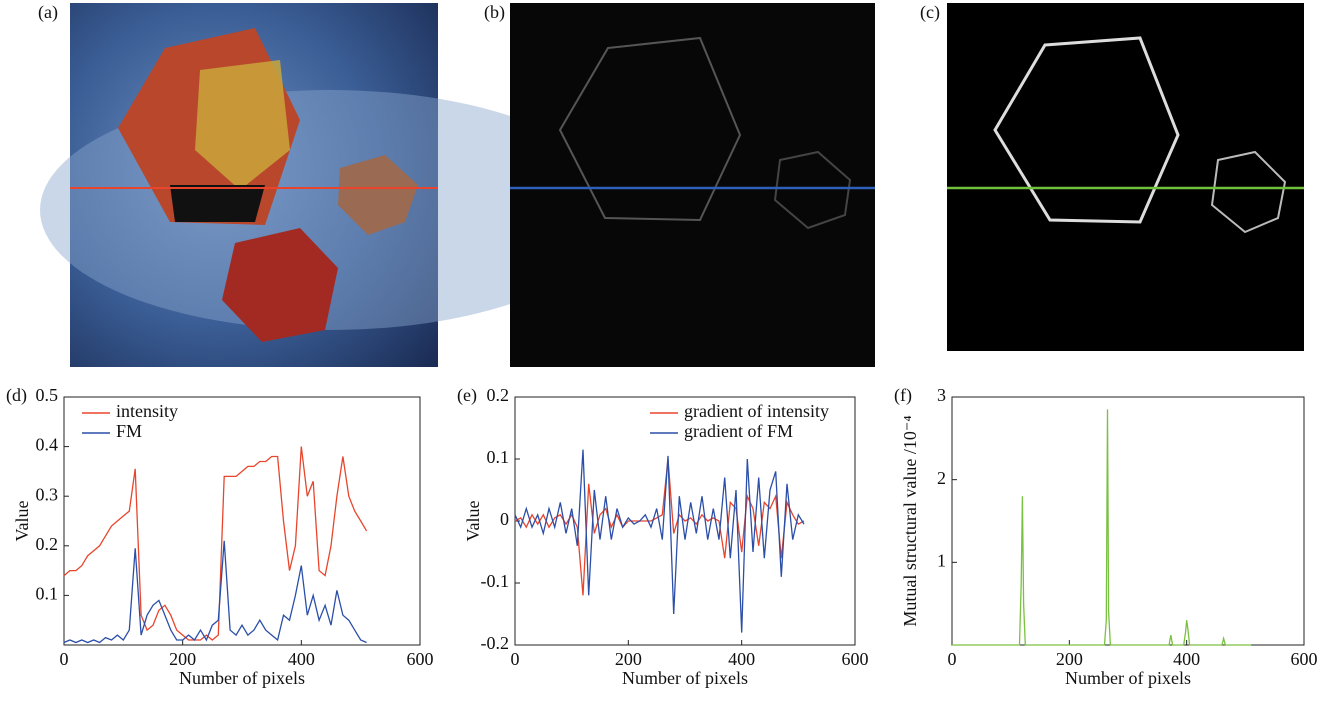 The image size is (1339, 703). Describe the element at coordinates (495, 643) in the screenshot. I see `y-tick-label: -0.2` at that location.